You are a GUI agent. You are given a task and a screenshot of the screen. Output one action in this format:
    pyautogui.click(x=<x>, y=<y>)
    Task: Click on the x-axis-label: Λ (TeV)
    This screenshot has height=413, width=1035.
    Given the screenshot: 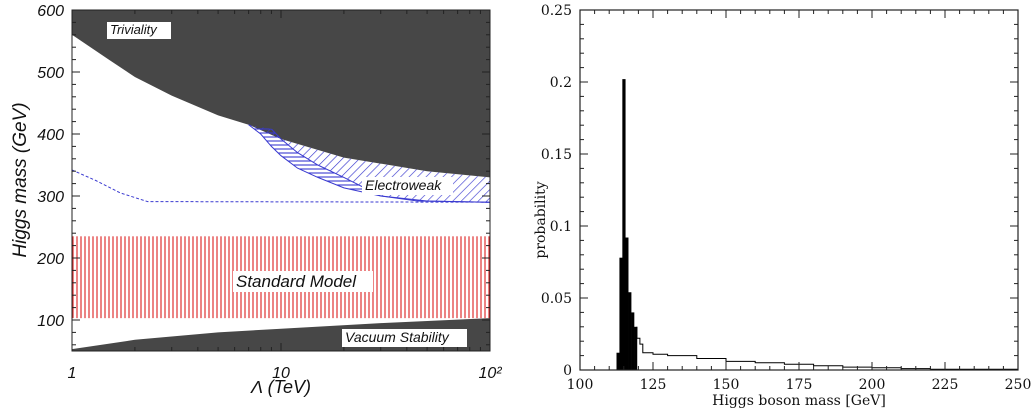 What is the action you would take?
    pyautogui.click(x=280, y=387)
    